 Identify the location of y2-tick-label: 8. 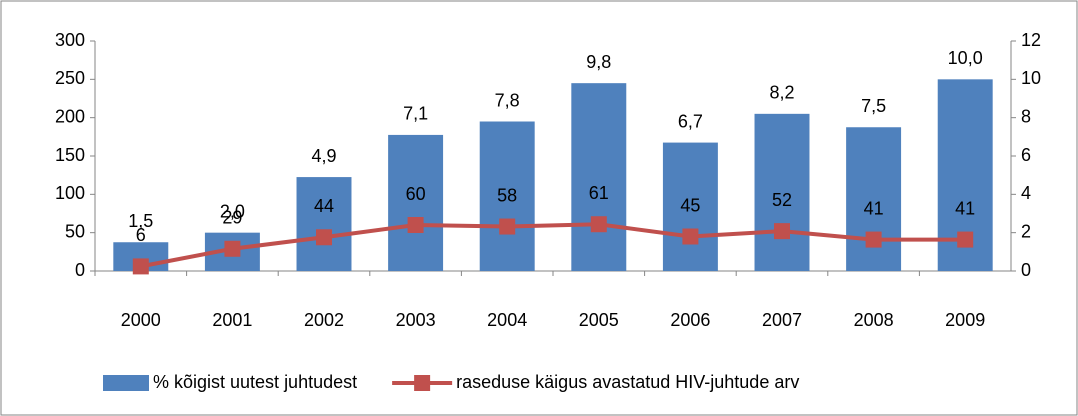
(1026, 116).